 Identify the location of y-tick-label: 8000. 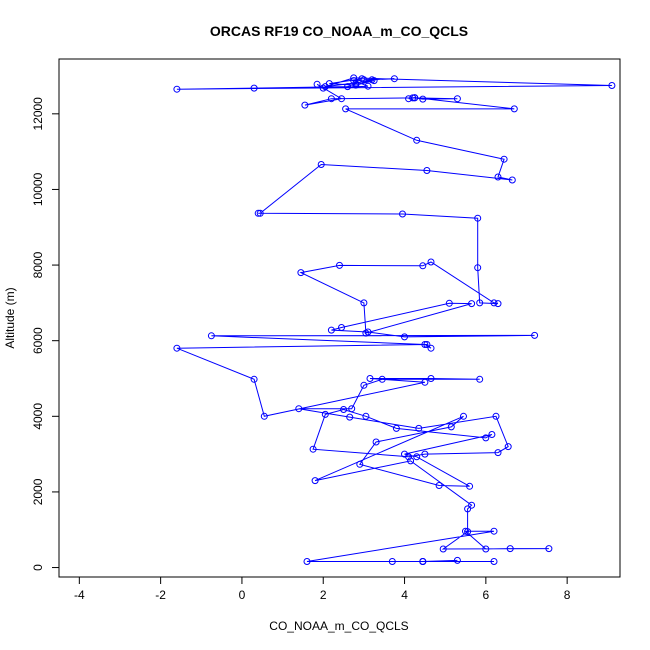
(38, 264).